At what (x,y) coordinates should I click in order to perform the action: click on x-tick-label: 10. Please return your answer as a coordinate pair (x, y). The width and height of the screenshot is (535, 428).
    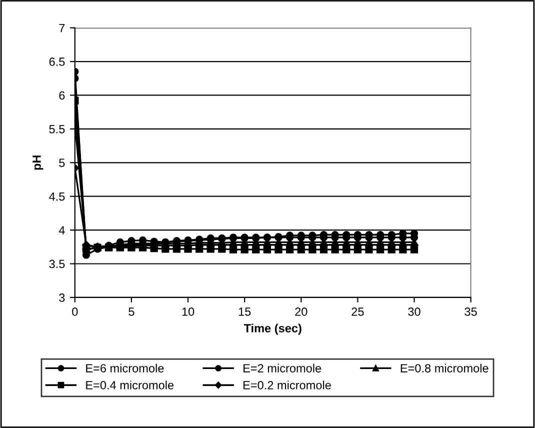
    Looking at the image, I should click on (188, 311).